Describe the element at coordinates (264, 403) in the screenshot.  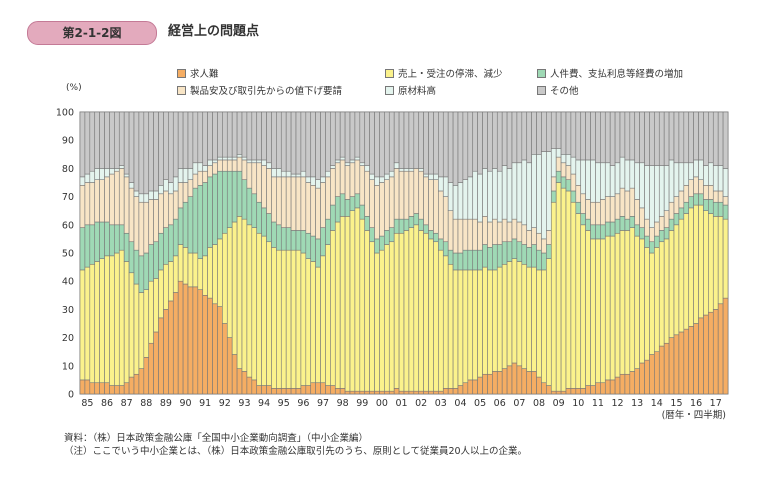
I see `x-tick-label: 94` at that location.